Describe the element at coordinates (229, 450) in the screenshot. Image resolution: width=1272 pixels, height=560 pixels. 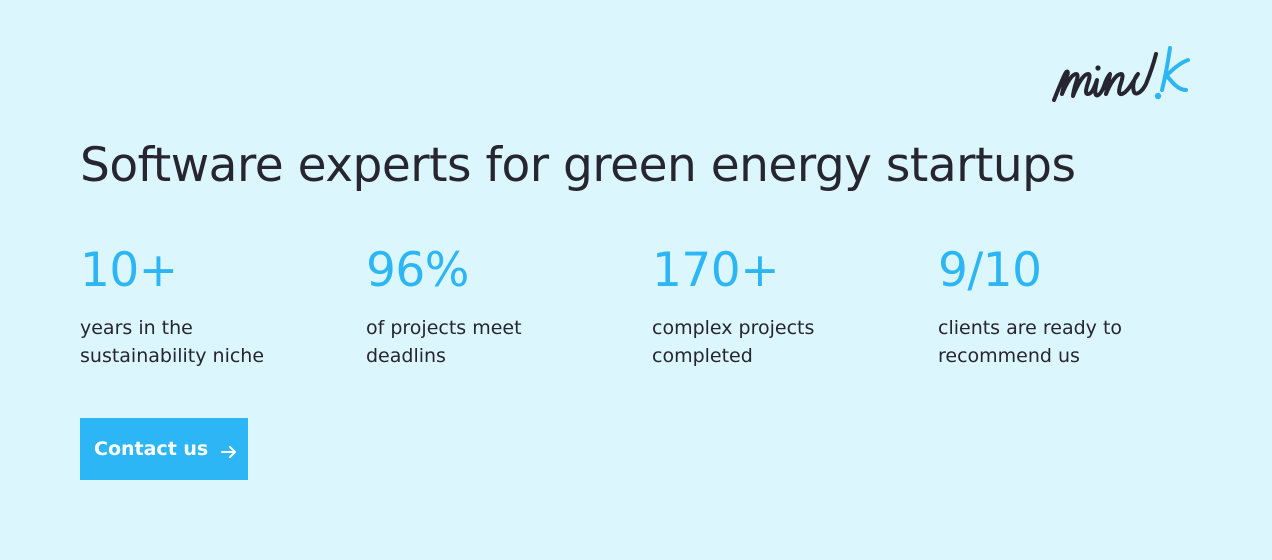
I see `arrow-right-icon` at that location.